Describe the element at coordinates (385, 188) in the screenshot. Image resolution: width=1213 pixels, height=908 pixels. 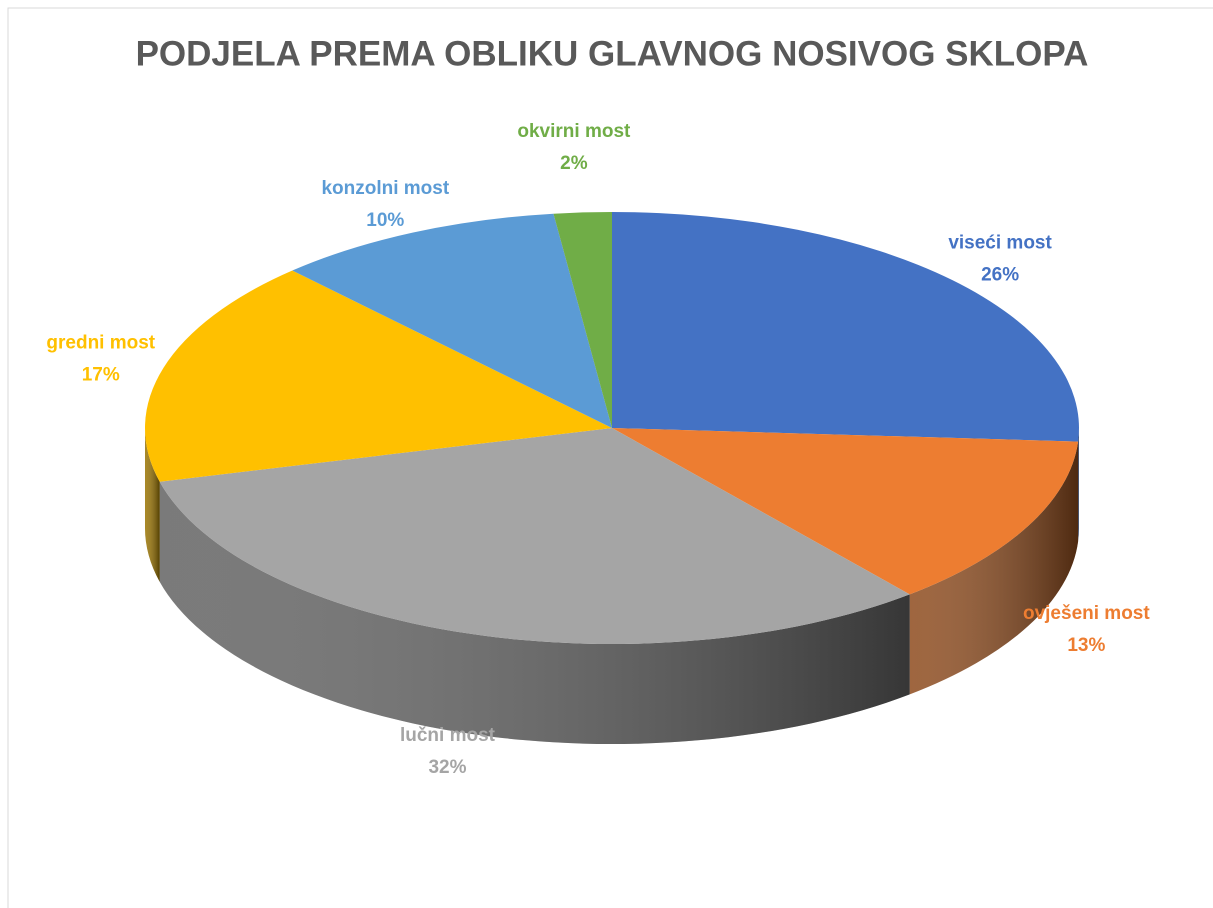
I see `data-label-name: konzolni most` at that location.